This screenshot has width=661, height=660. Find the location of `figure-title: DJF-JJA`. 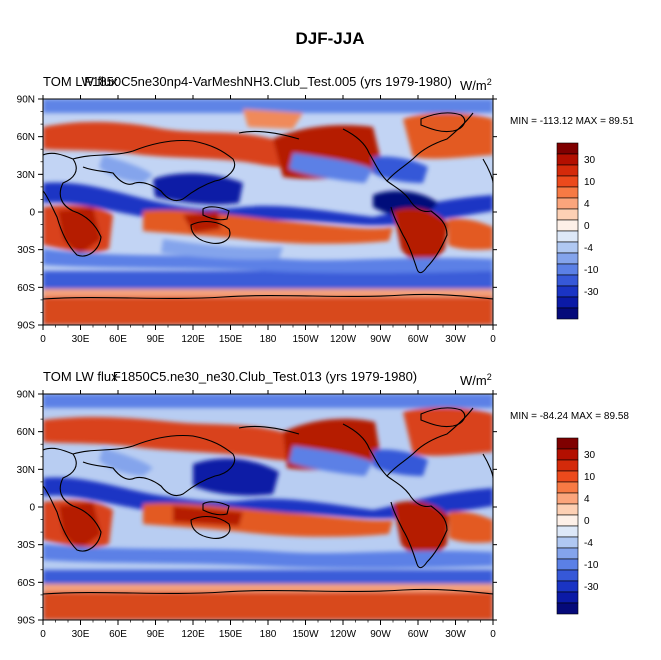

figure-title: DJF-JJA is located at coordinates (330, 38).